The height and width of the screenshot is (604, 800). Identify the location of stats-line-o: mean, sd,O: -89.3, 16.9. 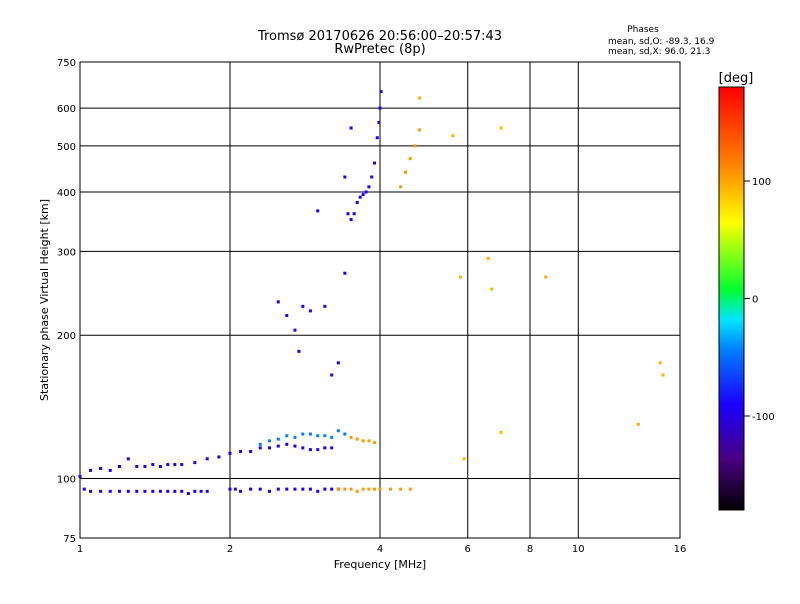
(661, 42).